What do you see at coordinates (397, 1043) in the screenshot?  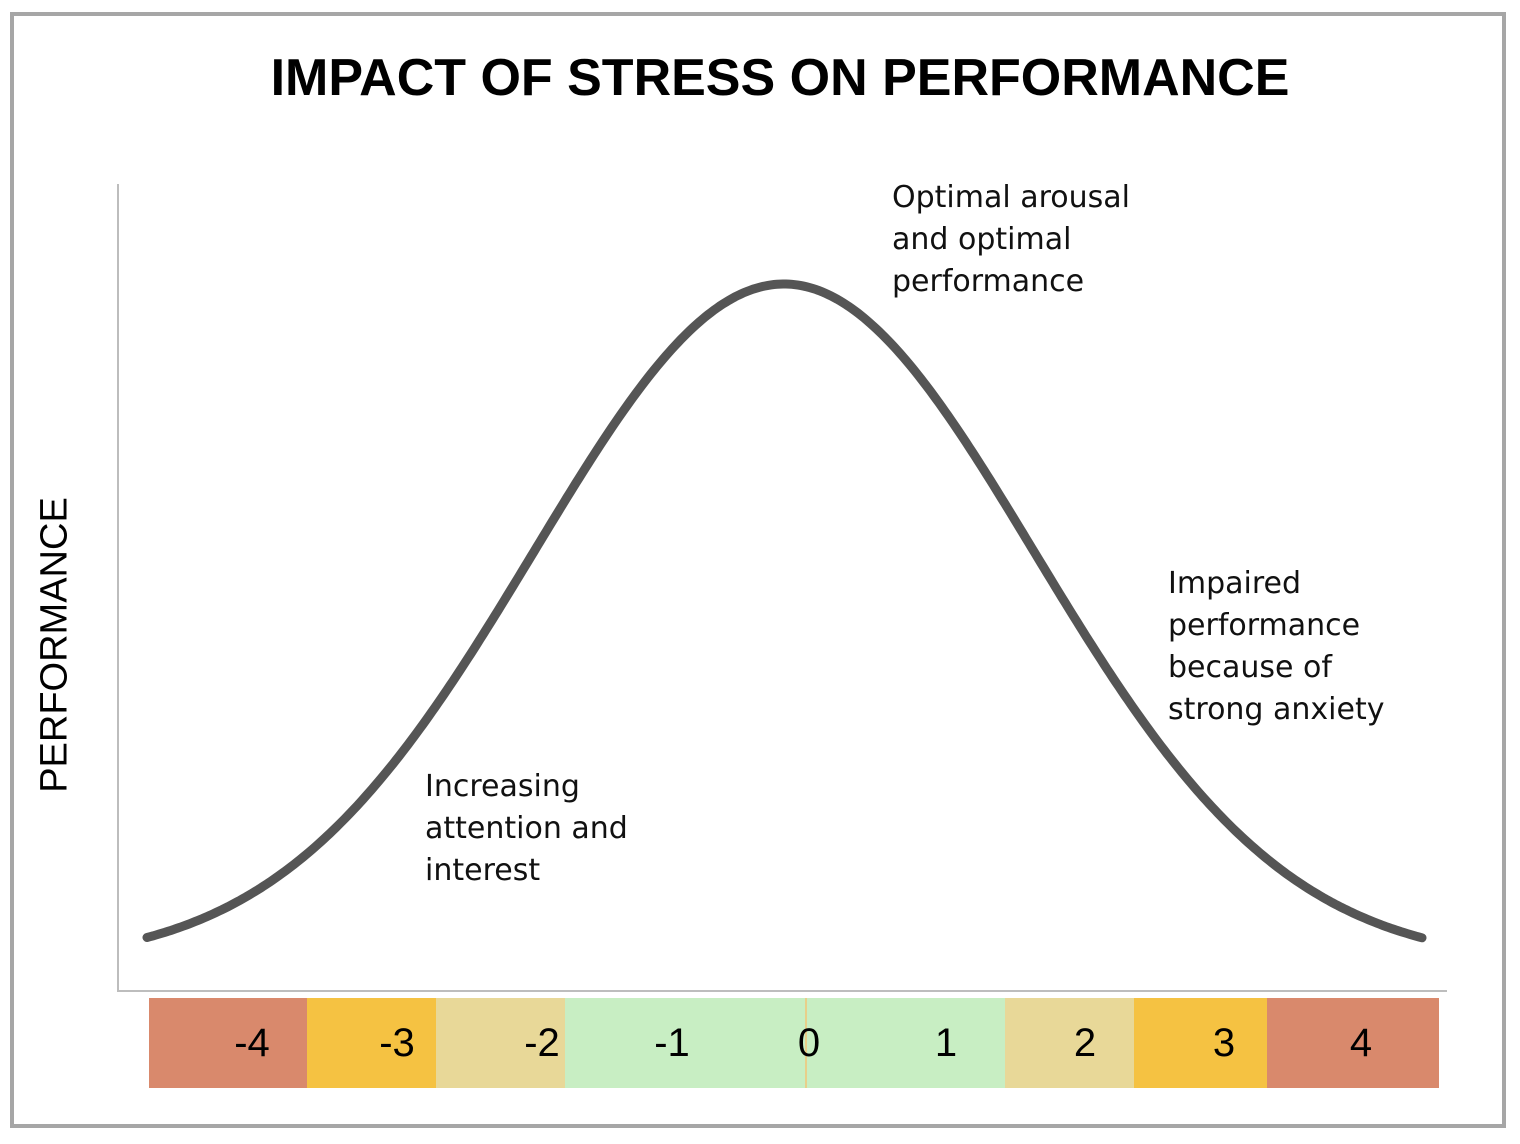 I see `scale-tick-label: -3` at bounding box center [397, 1043].